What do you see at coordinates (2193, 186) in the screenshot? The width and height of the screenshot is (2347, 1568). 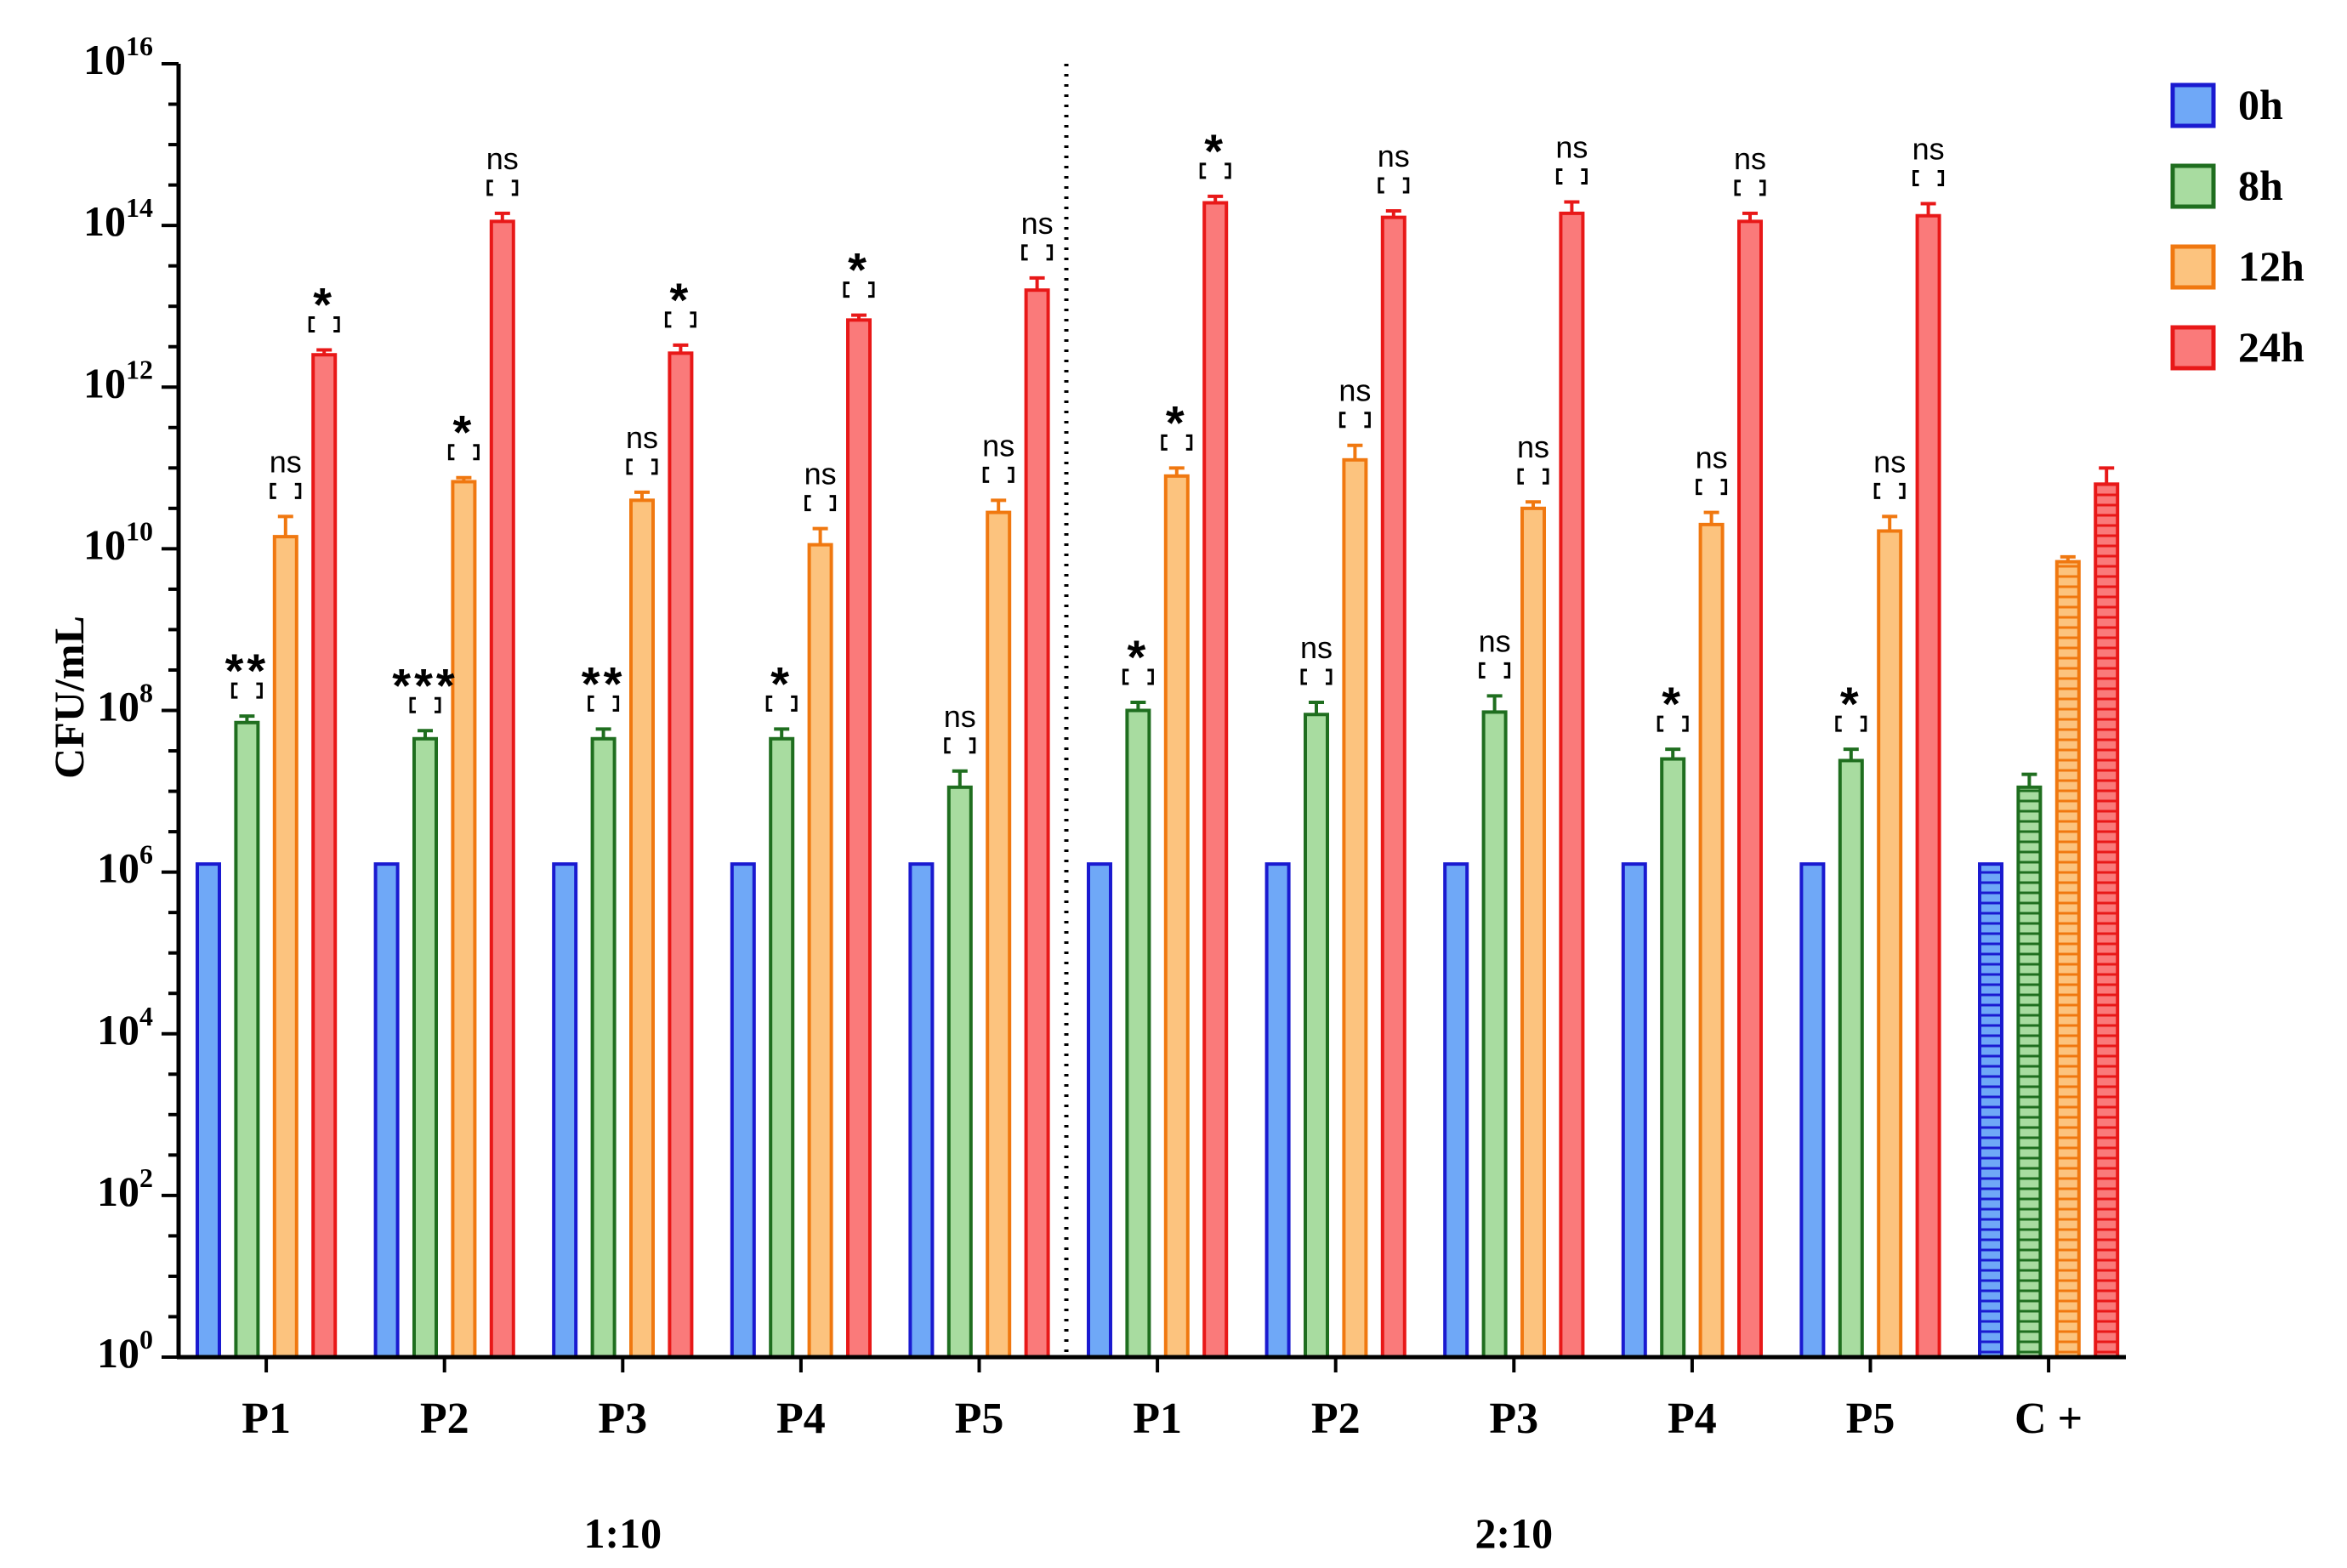 I see `legend-swatch-8h` at bounding box center [2193, 186].